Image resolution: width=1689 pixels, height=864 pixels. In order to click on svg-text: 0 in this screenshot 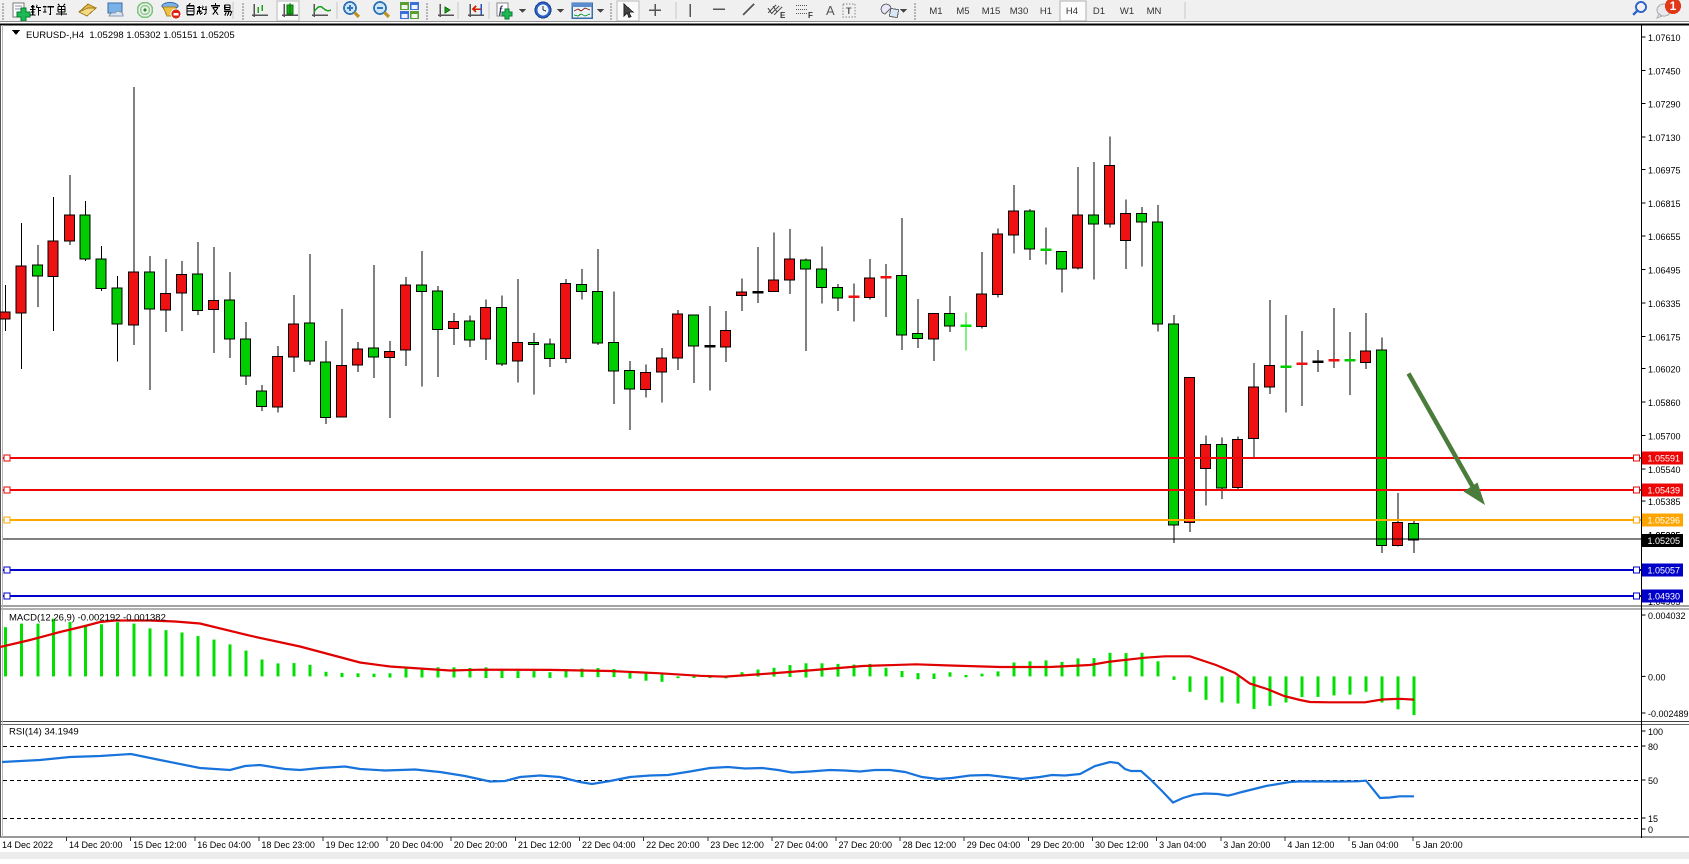, I will do `click(1650, 830)`.